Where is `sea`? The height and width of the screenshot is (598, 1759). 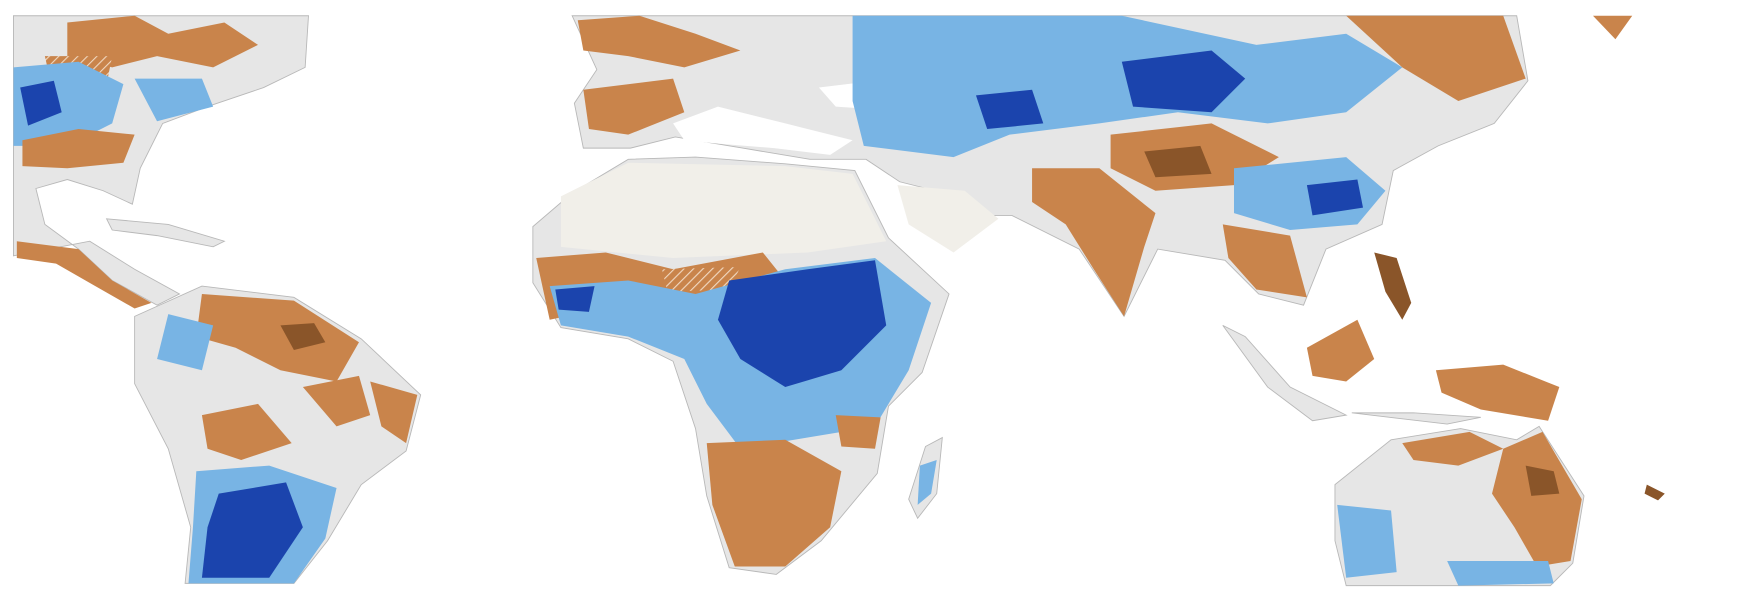
sea is located at coordinates (763, 130).